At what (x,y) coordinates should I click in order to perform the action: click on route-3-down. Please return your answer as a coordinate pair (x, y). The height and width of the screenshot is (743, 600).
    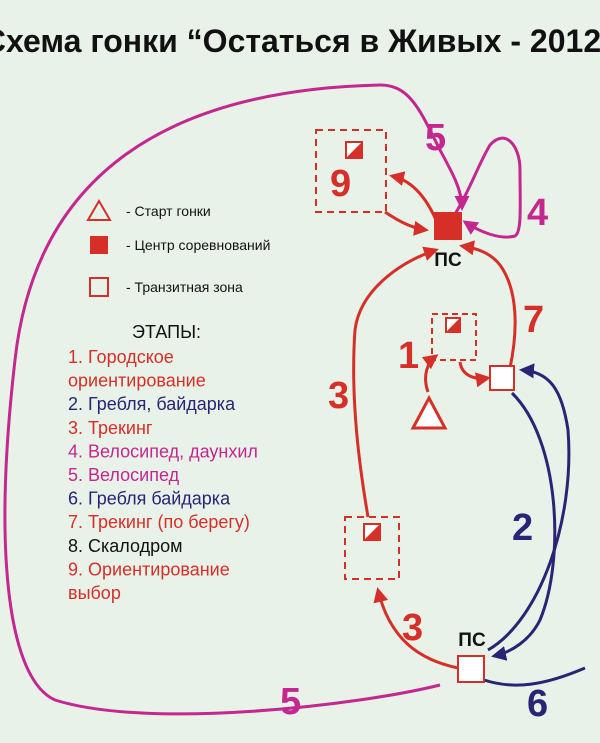
    Looking at the image, I should click on (416, 628).